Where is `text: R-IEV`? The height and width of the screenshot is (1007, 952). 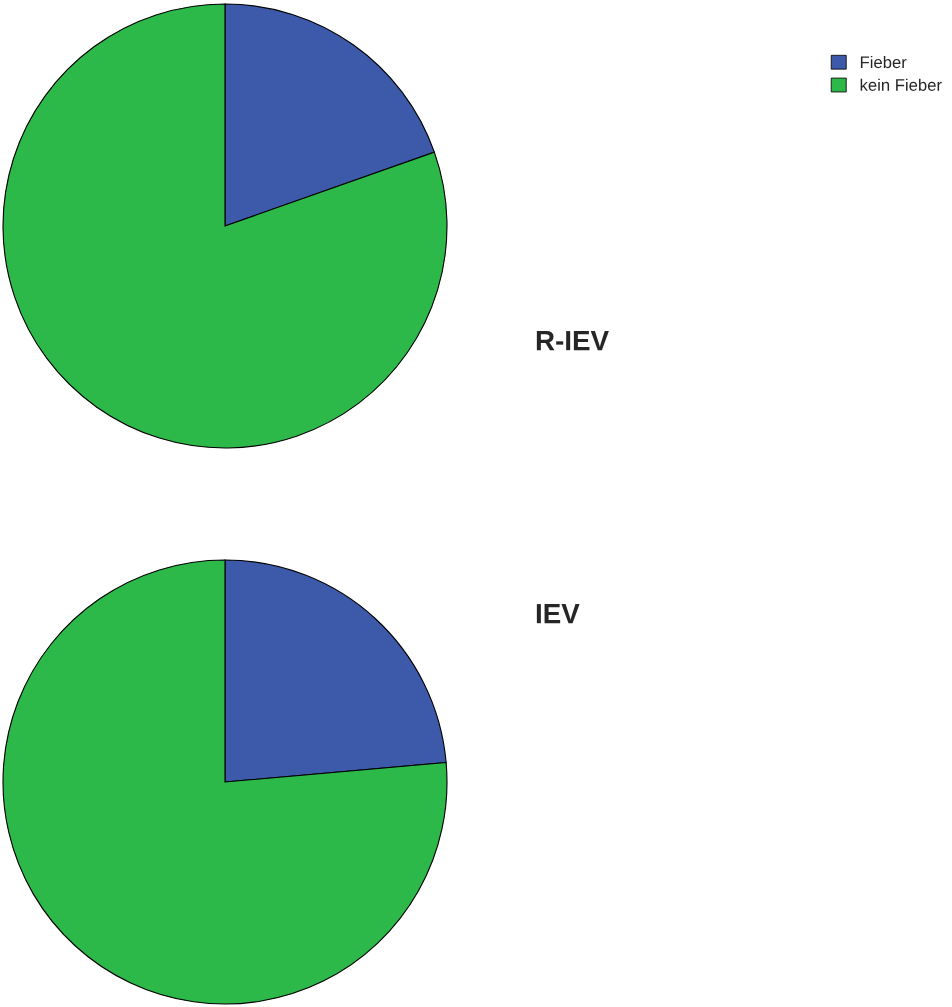 text: R-IEV is located at coordinates (572, 341).